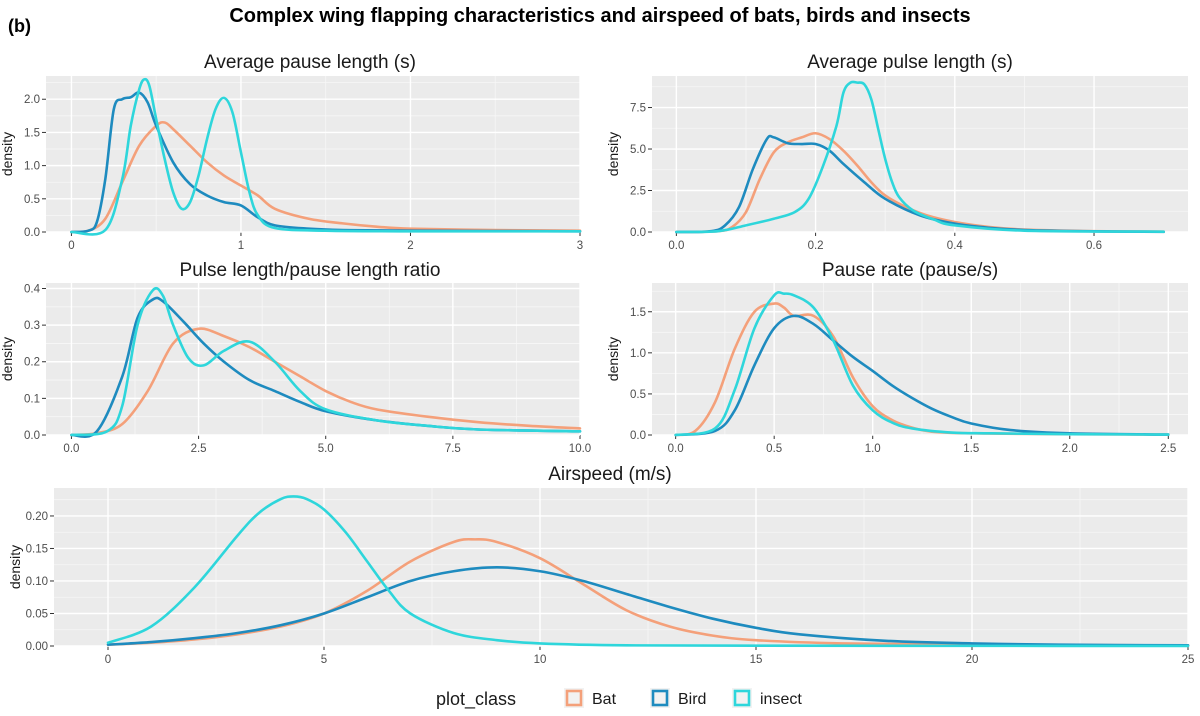  What do you see at coordinates (32, 399) in the screenshot?
I see `y-tick-label: 0.1` at bounding box center [32, 399].